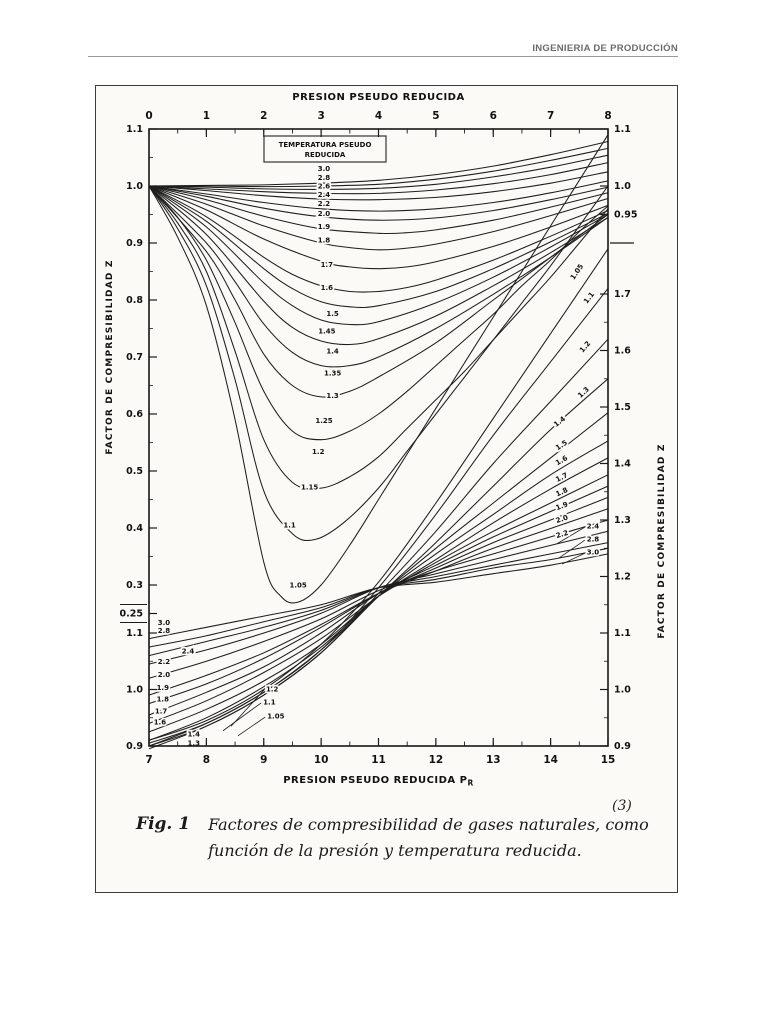  What do you see at coordinates (378, 781) in the screenshot?
I see `bottom-axis-title: PRESION PSEUDO REDUCIDA PR` at bounding box center [378, 781].